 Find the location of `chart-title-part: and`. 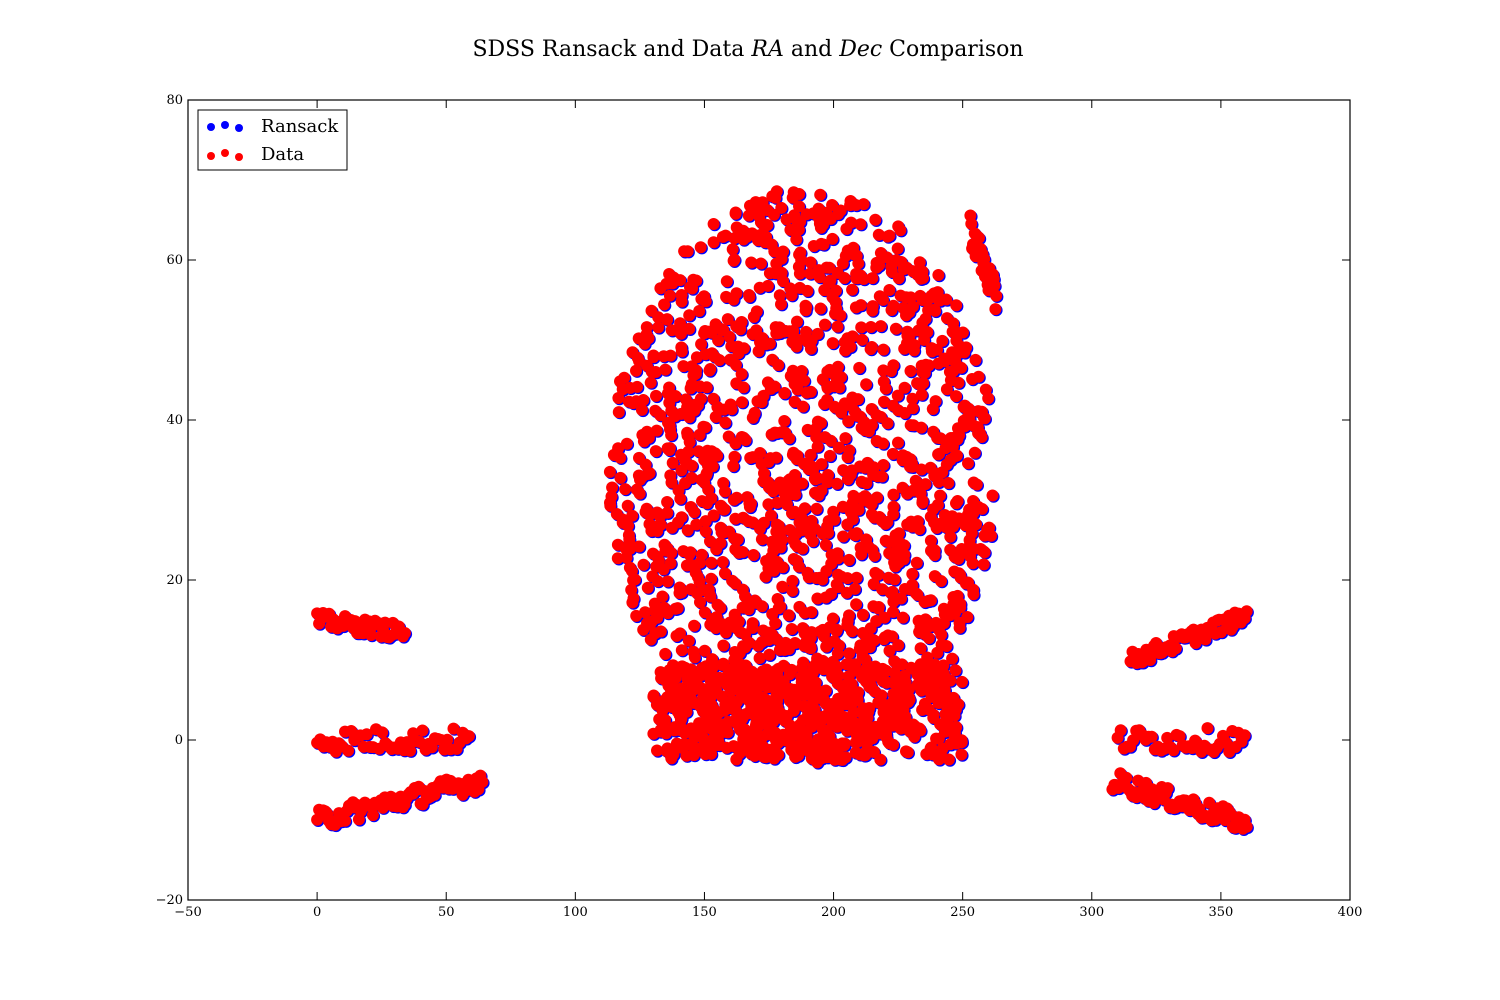

chart-title-part: and is located at coordinates (811, 49).